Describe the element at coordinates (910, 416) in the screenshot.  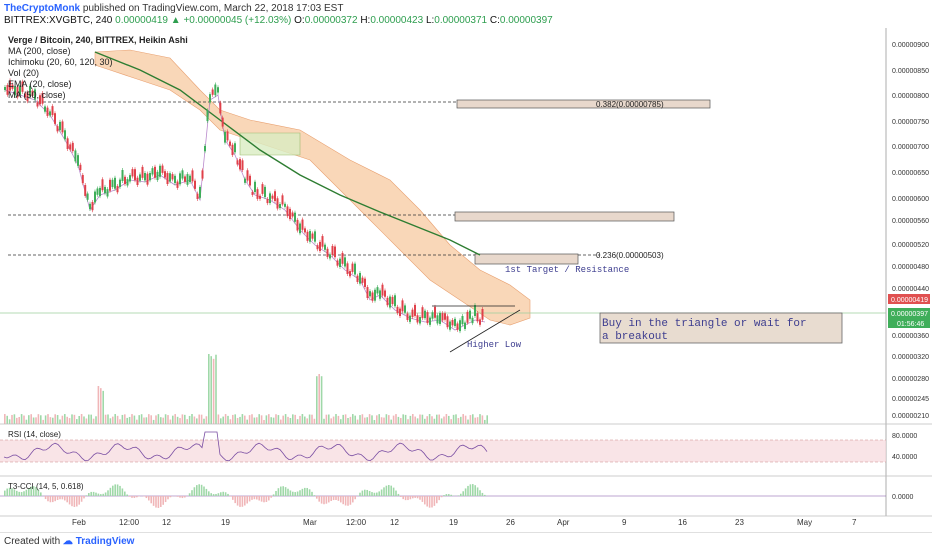
I see `price-tick-label: 0.00000210` at that location.